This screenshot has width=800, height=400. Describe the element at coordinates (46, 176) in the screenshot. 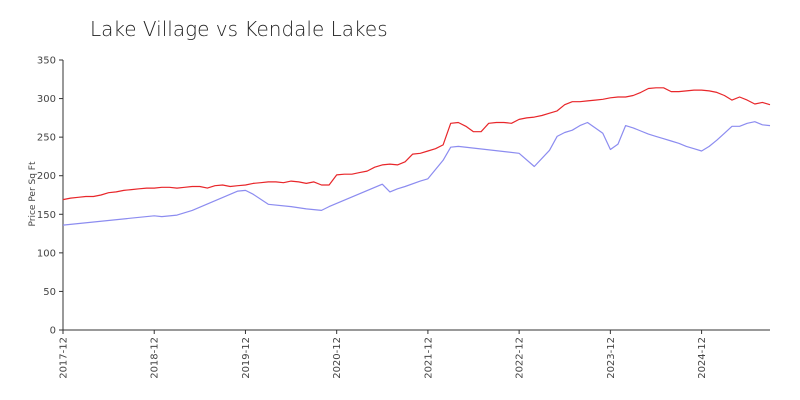

I see `y-tick-label: 200` at that location.